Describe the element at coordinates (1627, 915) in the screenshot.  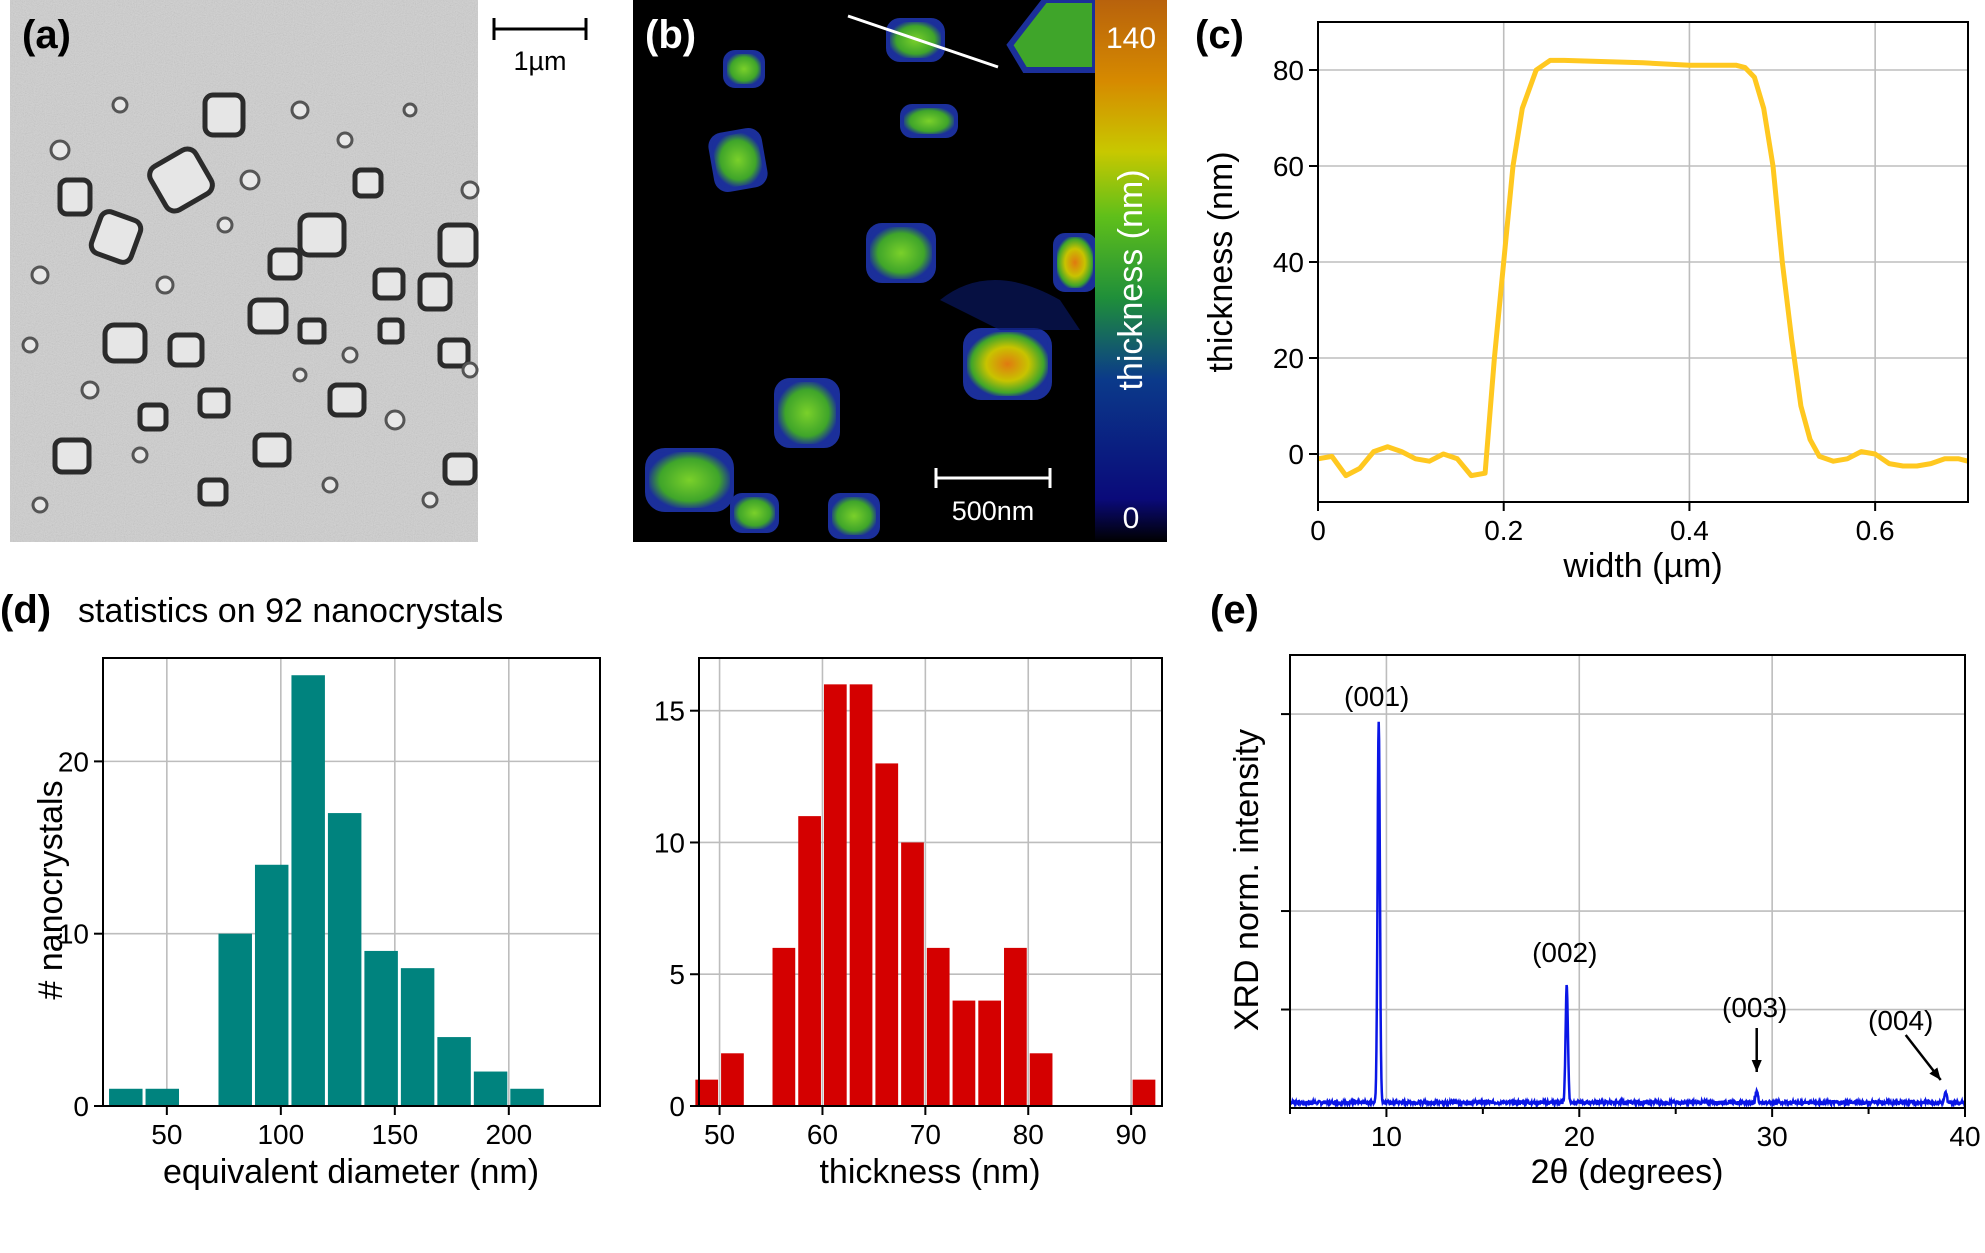
I see `xrd-spectrum-line` at that location.